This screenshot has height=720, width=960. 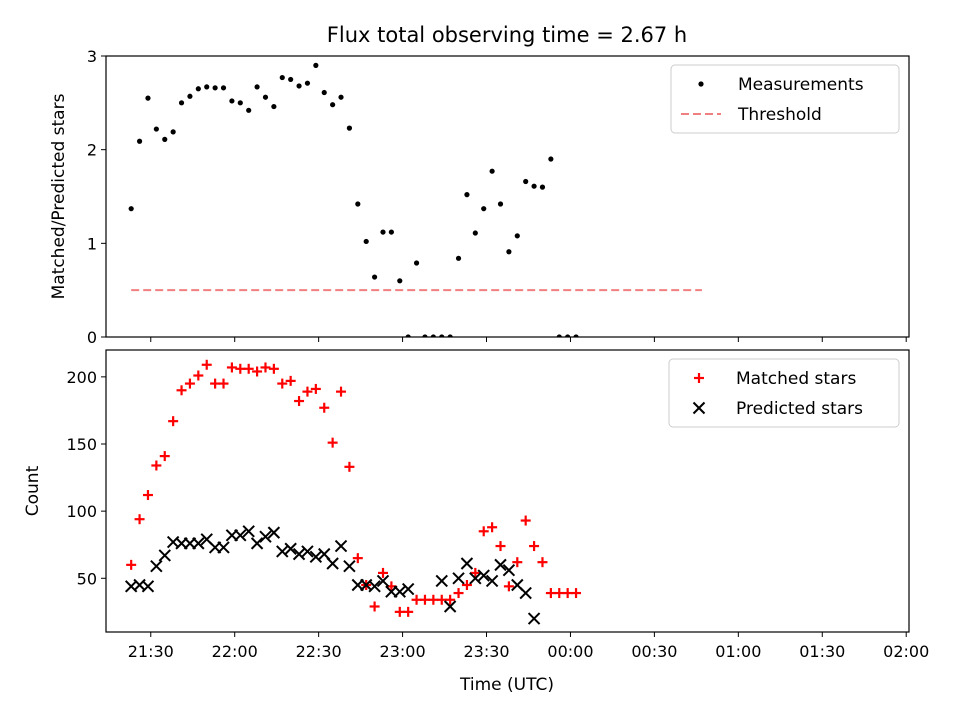 I want to click on y-tick-label: 0, so click(x=92, y=337).